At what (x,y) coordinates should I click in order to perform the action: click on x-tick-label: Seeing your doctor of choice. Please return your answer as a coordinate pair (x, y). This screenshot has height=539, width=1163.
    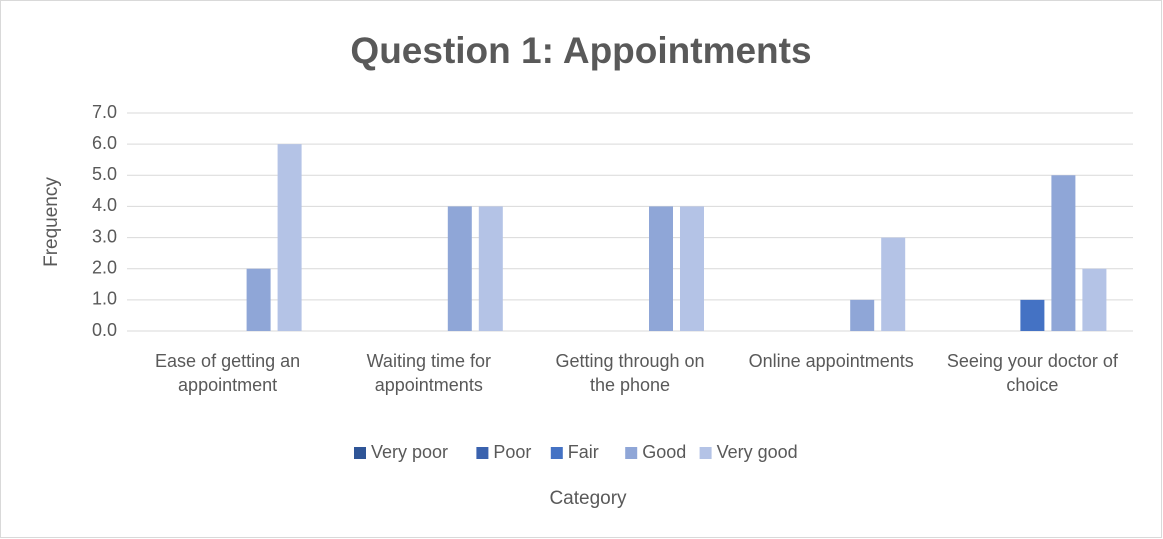
    Looking at the image, I should click on (1032, 373).